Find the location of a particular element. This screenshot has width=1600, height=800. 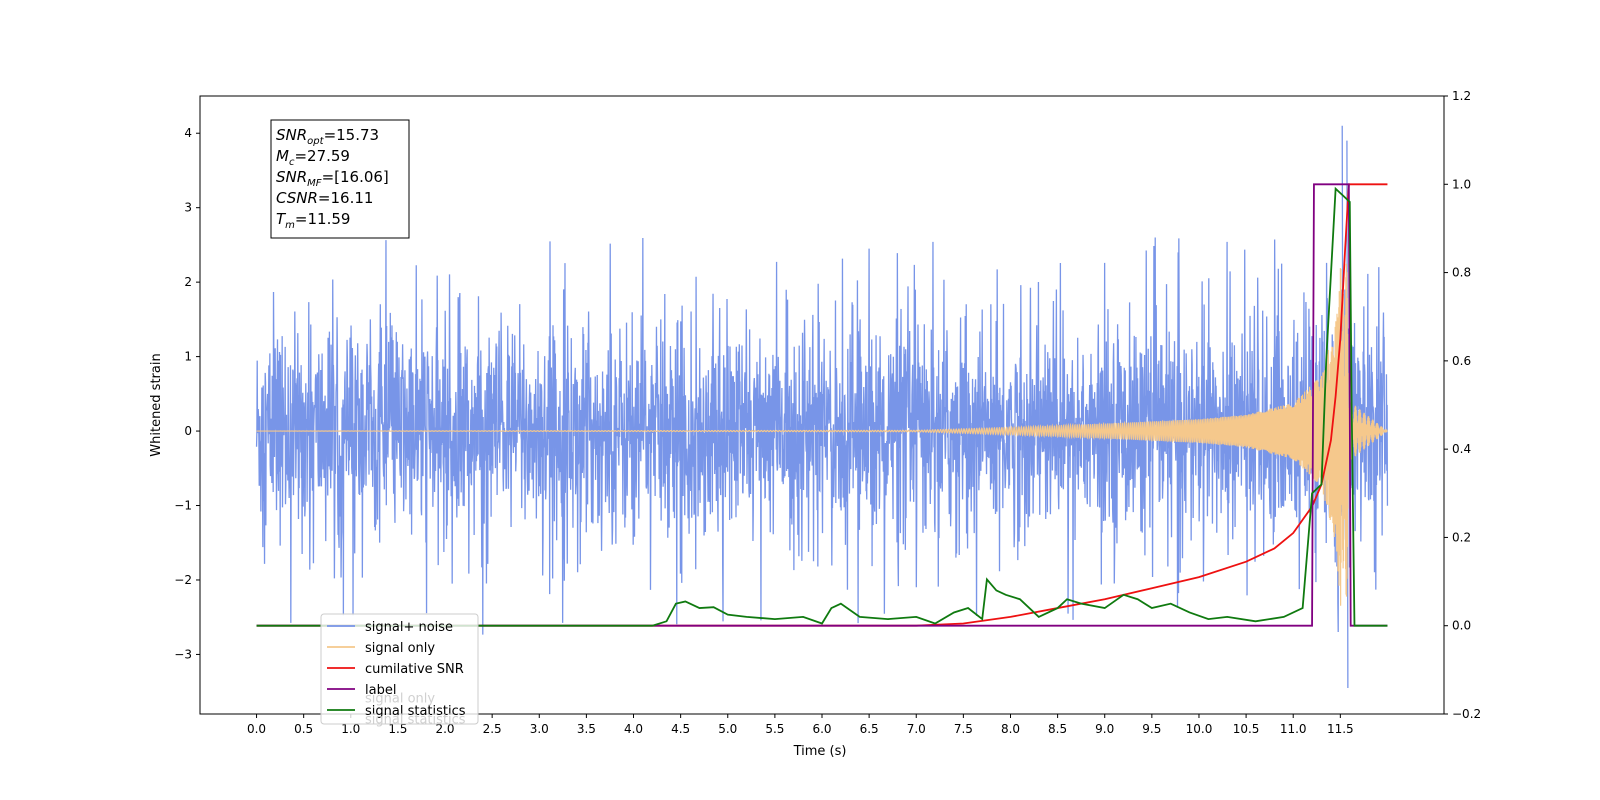

legend-ghost-label: signal only is located at coordinates (400, 698).